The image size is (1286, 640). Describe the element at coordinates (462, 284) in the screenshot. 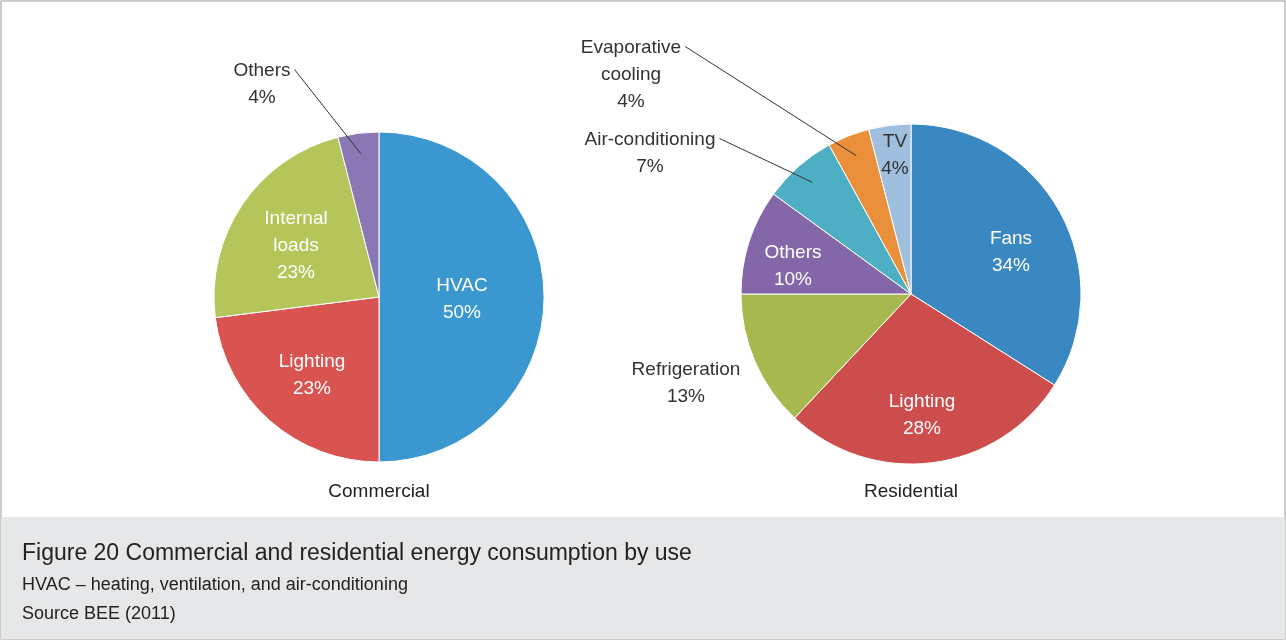

I see `slice-label: HVAC` at that location.